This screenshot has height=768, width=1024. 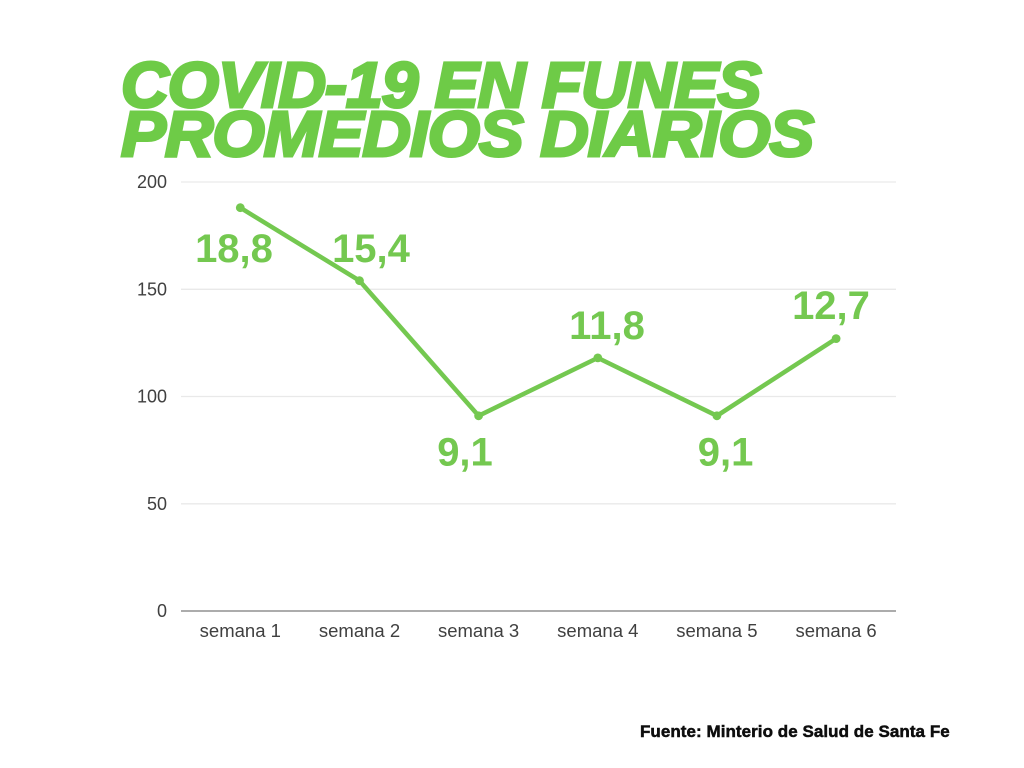 I want to click on svg-text: semana 6, so click(x=835, y=630).